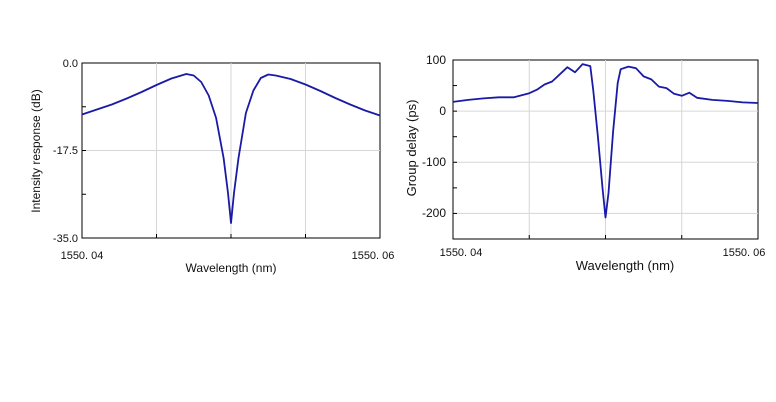 This screenshot has width=776, height=402. What do you see at coordinates (436, 60) in the screenshot?
I see `y-tick-label: 100` at bounding box center [436, 60].